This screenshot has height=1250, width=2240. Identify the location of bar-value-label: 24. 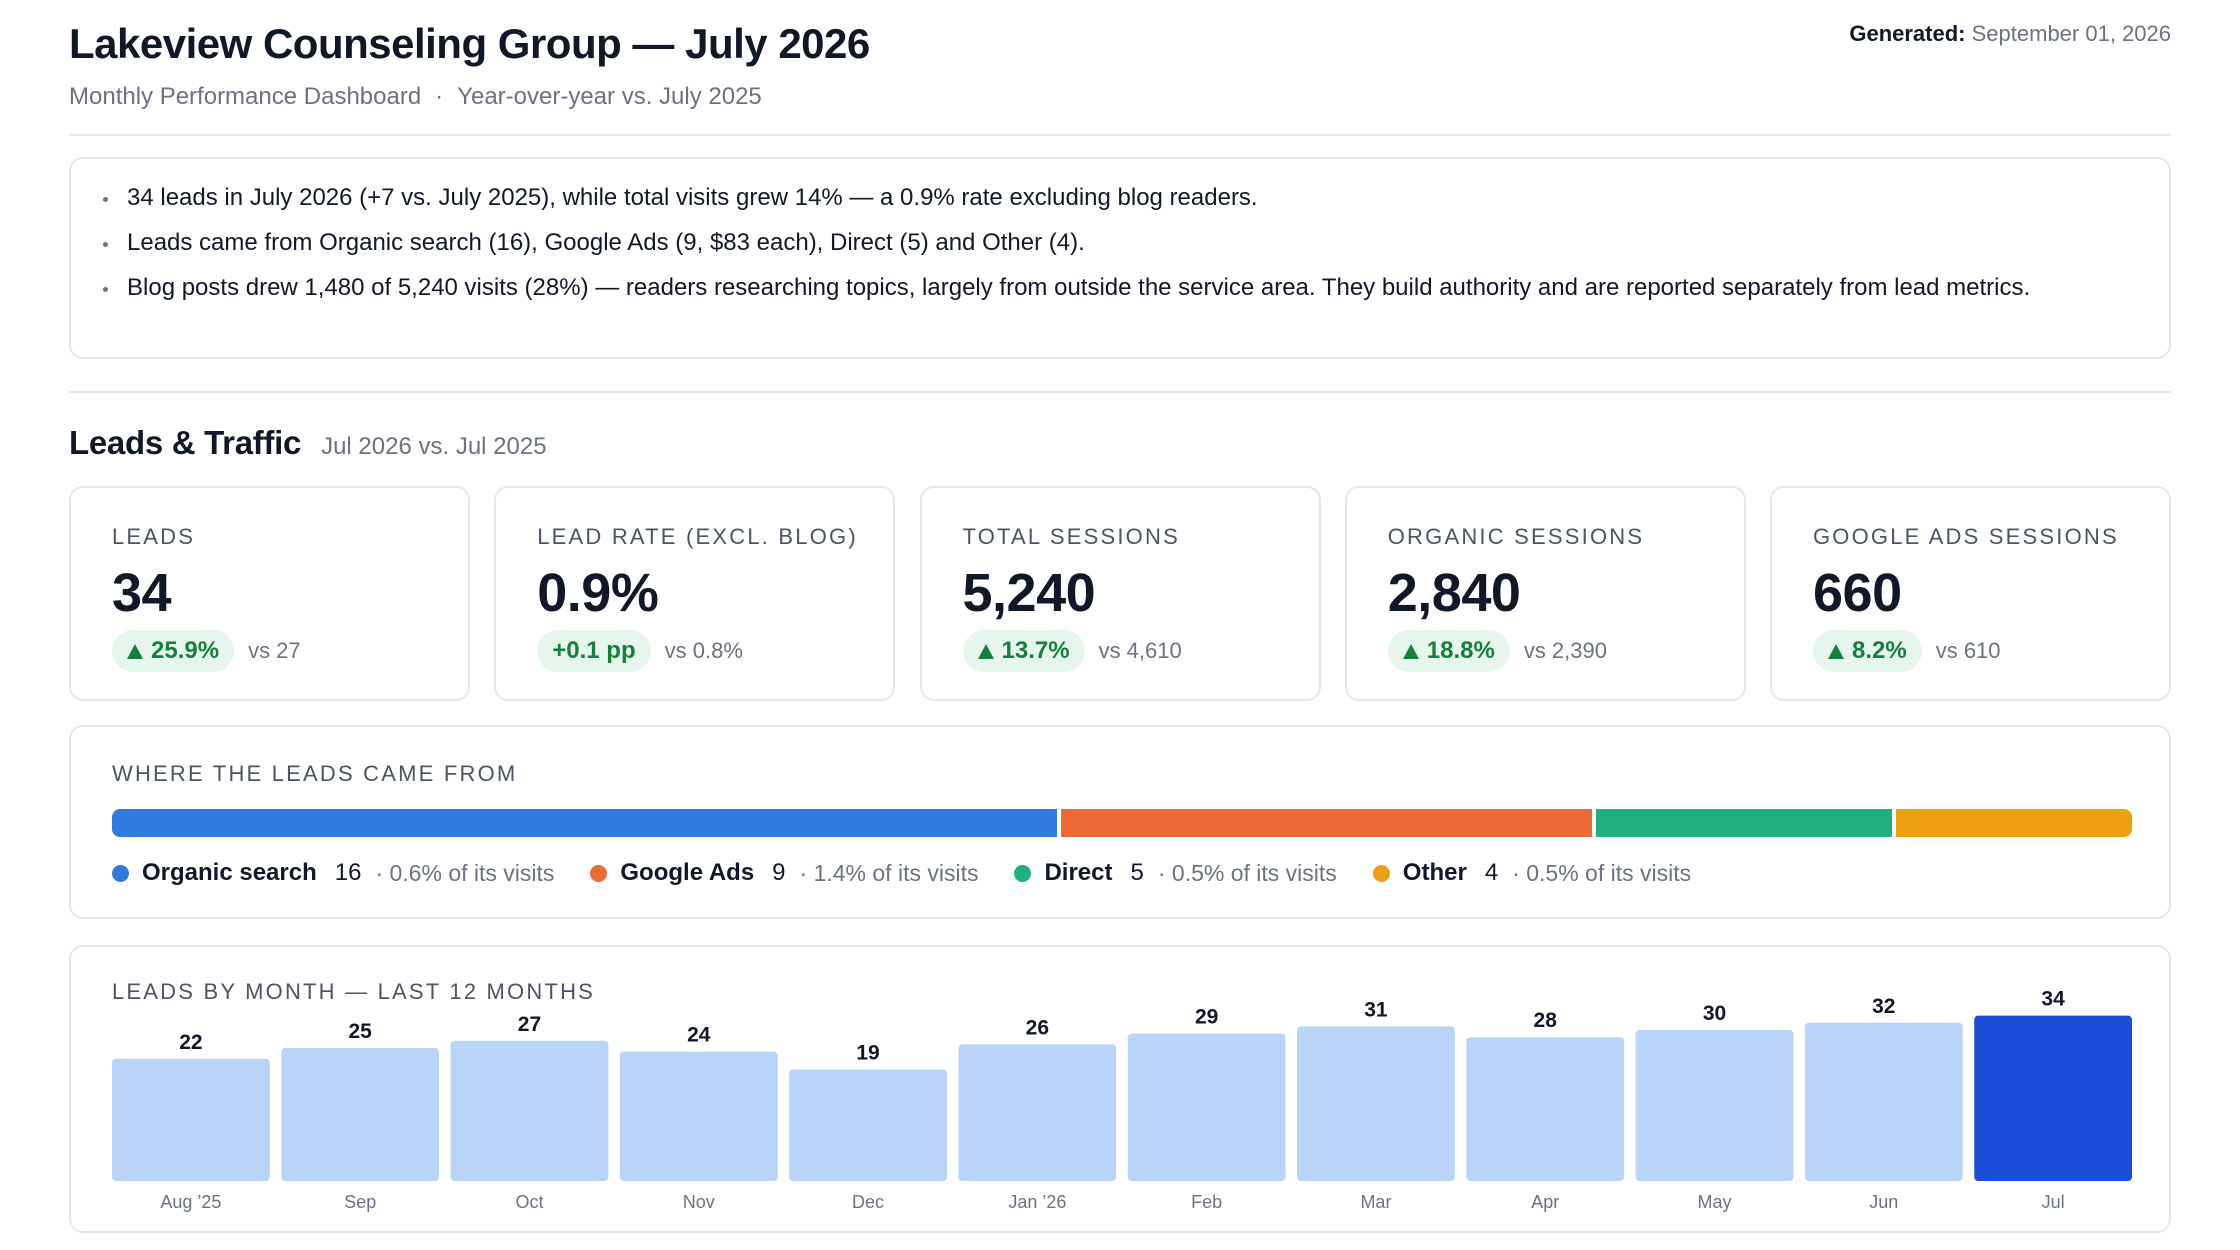
(699, 1035).